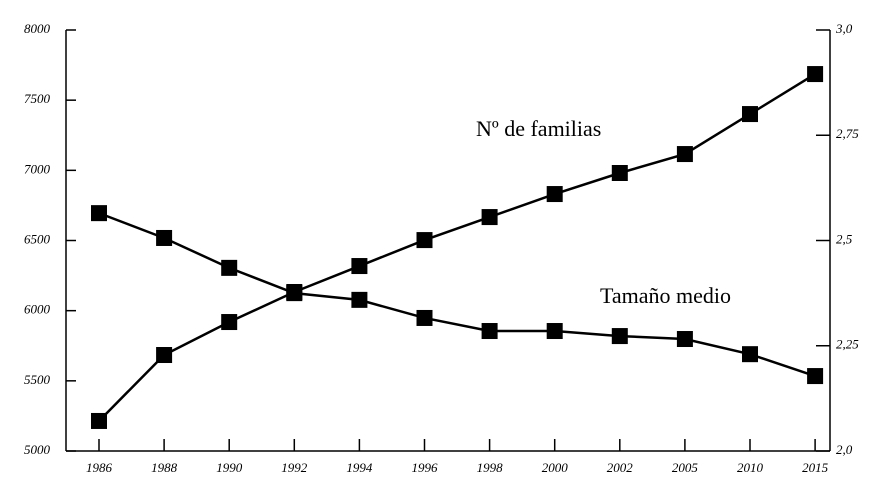  I want to click on y-tick-label: 7000, so click(37, 168).